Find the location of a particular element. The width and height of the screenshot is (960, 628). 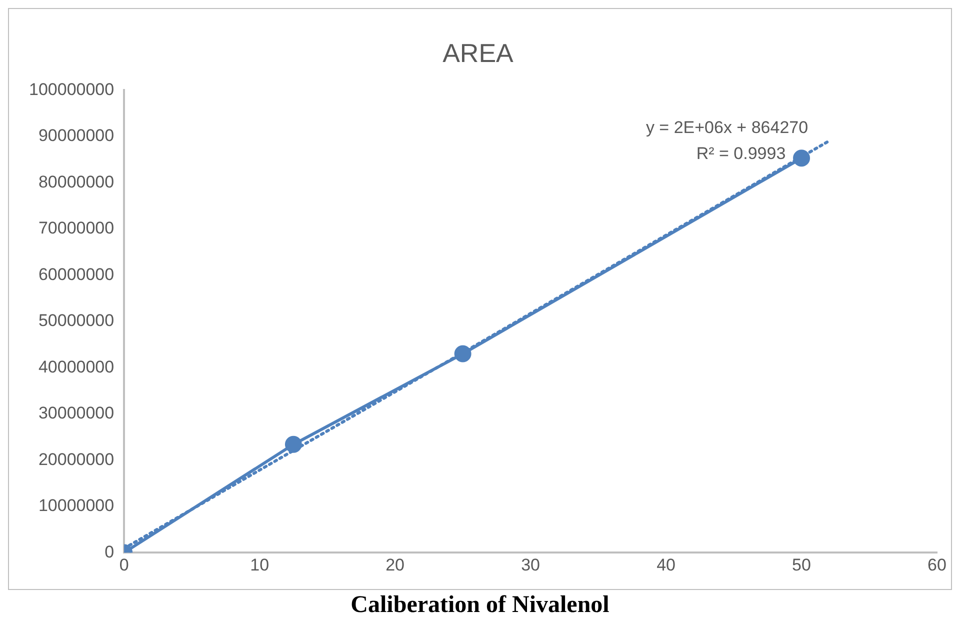

y-tick-label: 90000000 is located at coordinates (76, 136).